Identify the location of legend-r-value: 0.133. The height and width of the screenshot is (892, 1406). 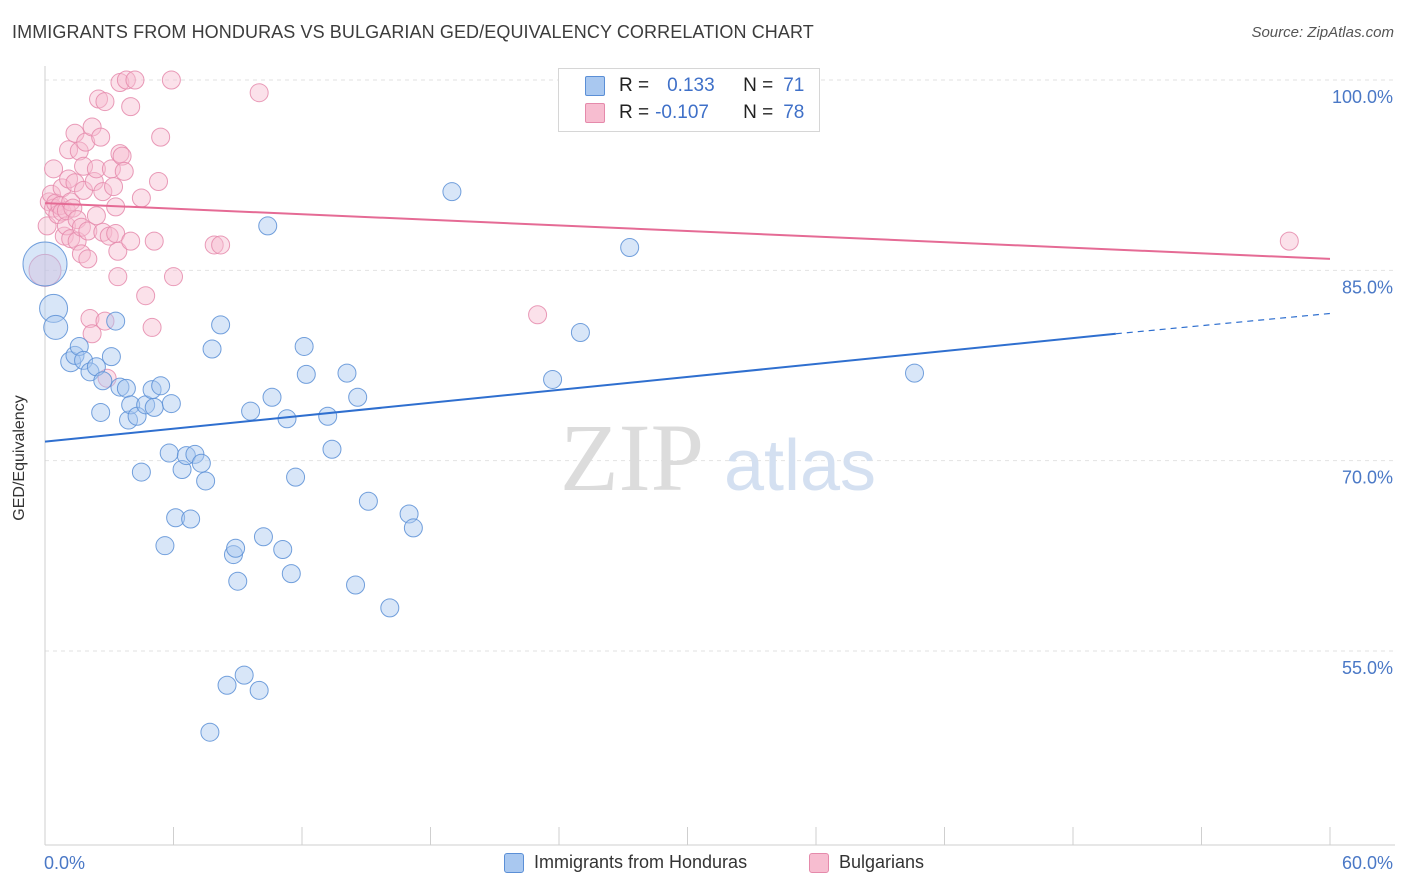
(691, 85).